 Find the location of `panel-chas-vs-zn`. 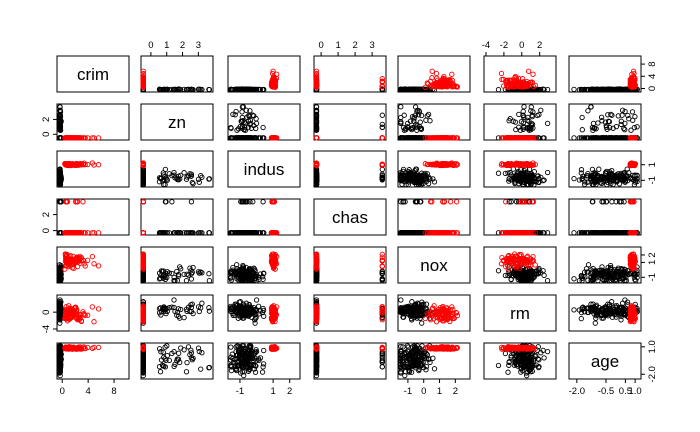

panel-chas-vs-zn is located at coordinates (177, 217).